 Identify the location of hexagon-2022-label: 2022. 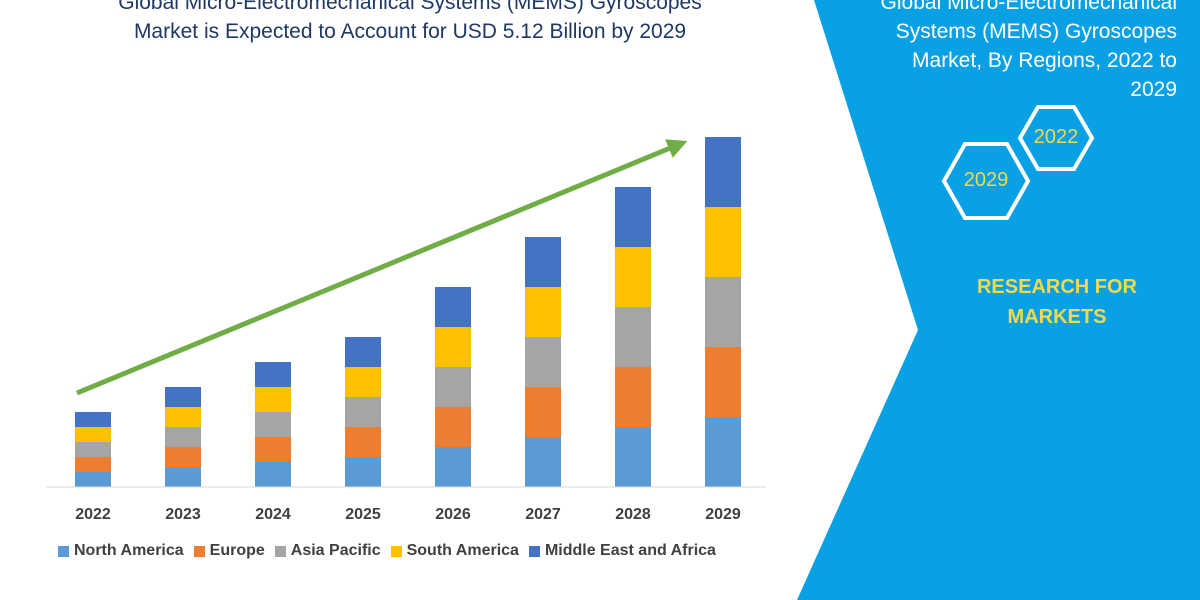
(1056, 137).